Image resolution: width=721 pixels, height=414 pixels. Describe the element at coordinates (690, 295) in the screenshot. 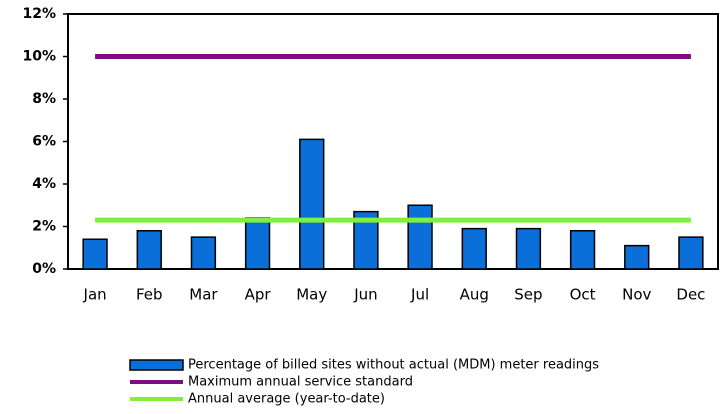

I see `x-tick-label: Dec` at that location.